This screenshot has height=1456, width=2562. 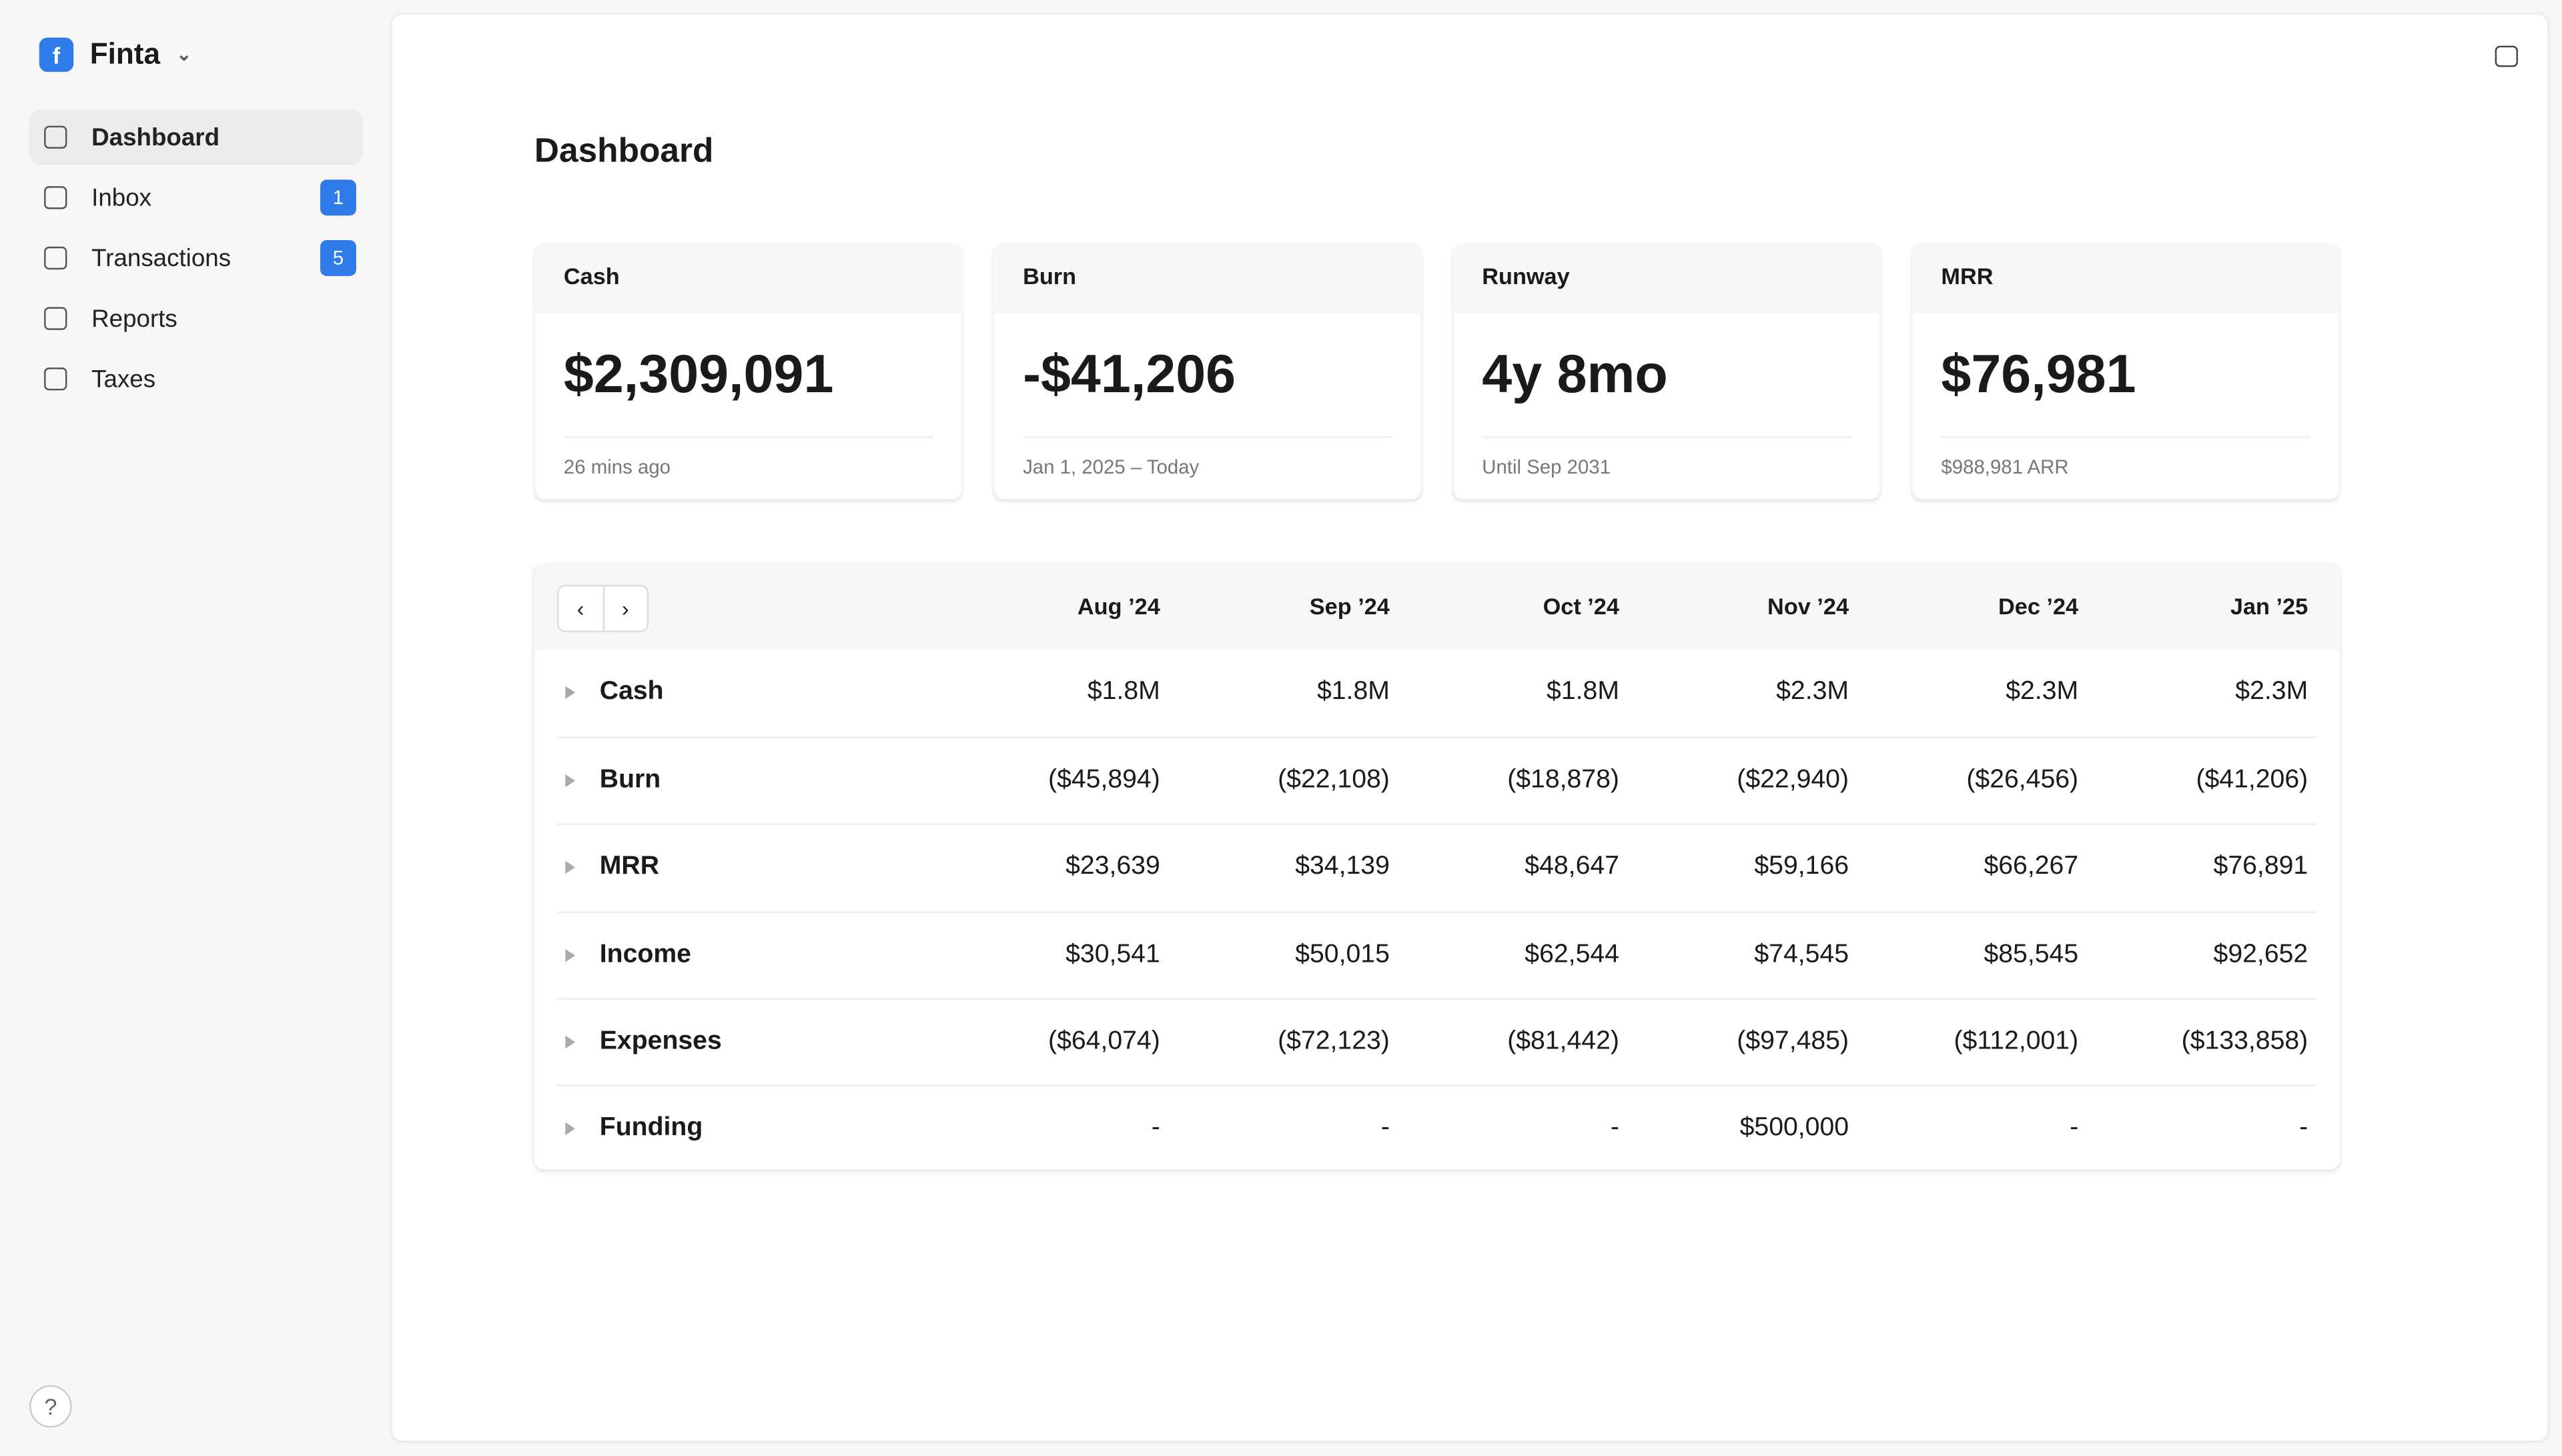 I want to click on stat-card: Runway 4y 8mo Until Sep 2031, so click(x=1667, y=371).